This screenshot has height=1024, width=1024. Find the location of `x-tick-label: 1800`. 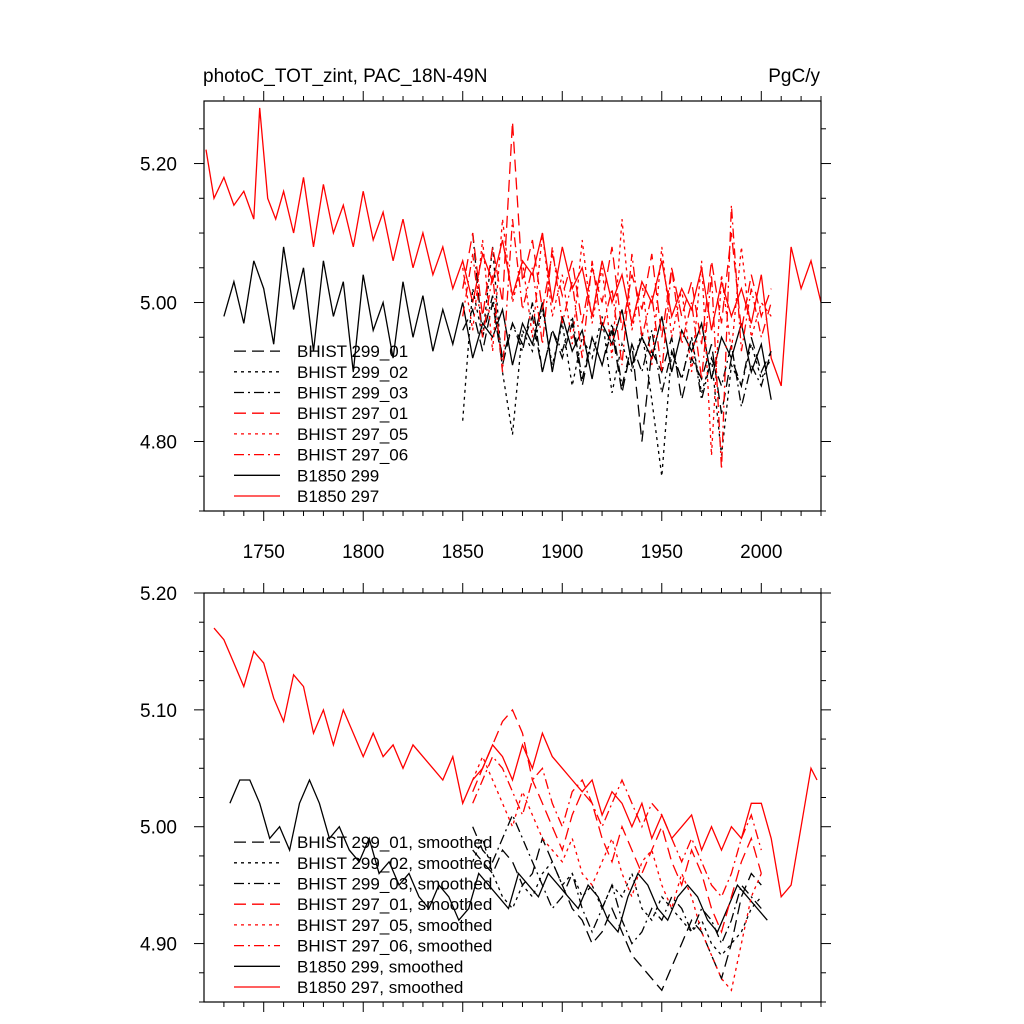

x-tick-label: 1800 is located at coordinates (363, 552).